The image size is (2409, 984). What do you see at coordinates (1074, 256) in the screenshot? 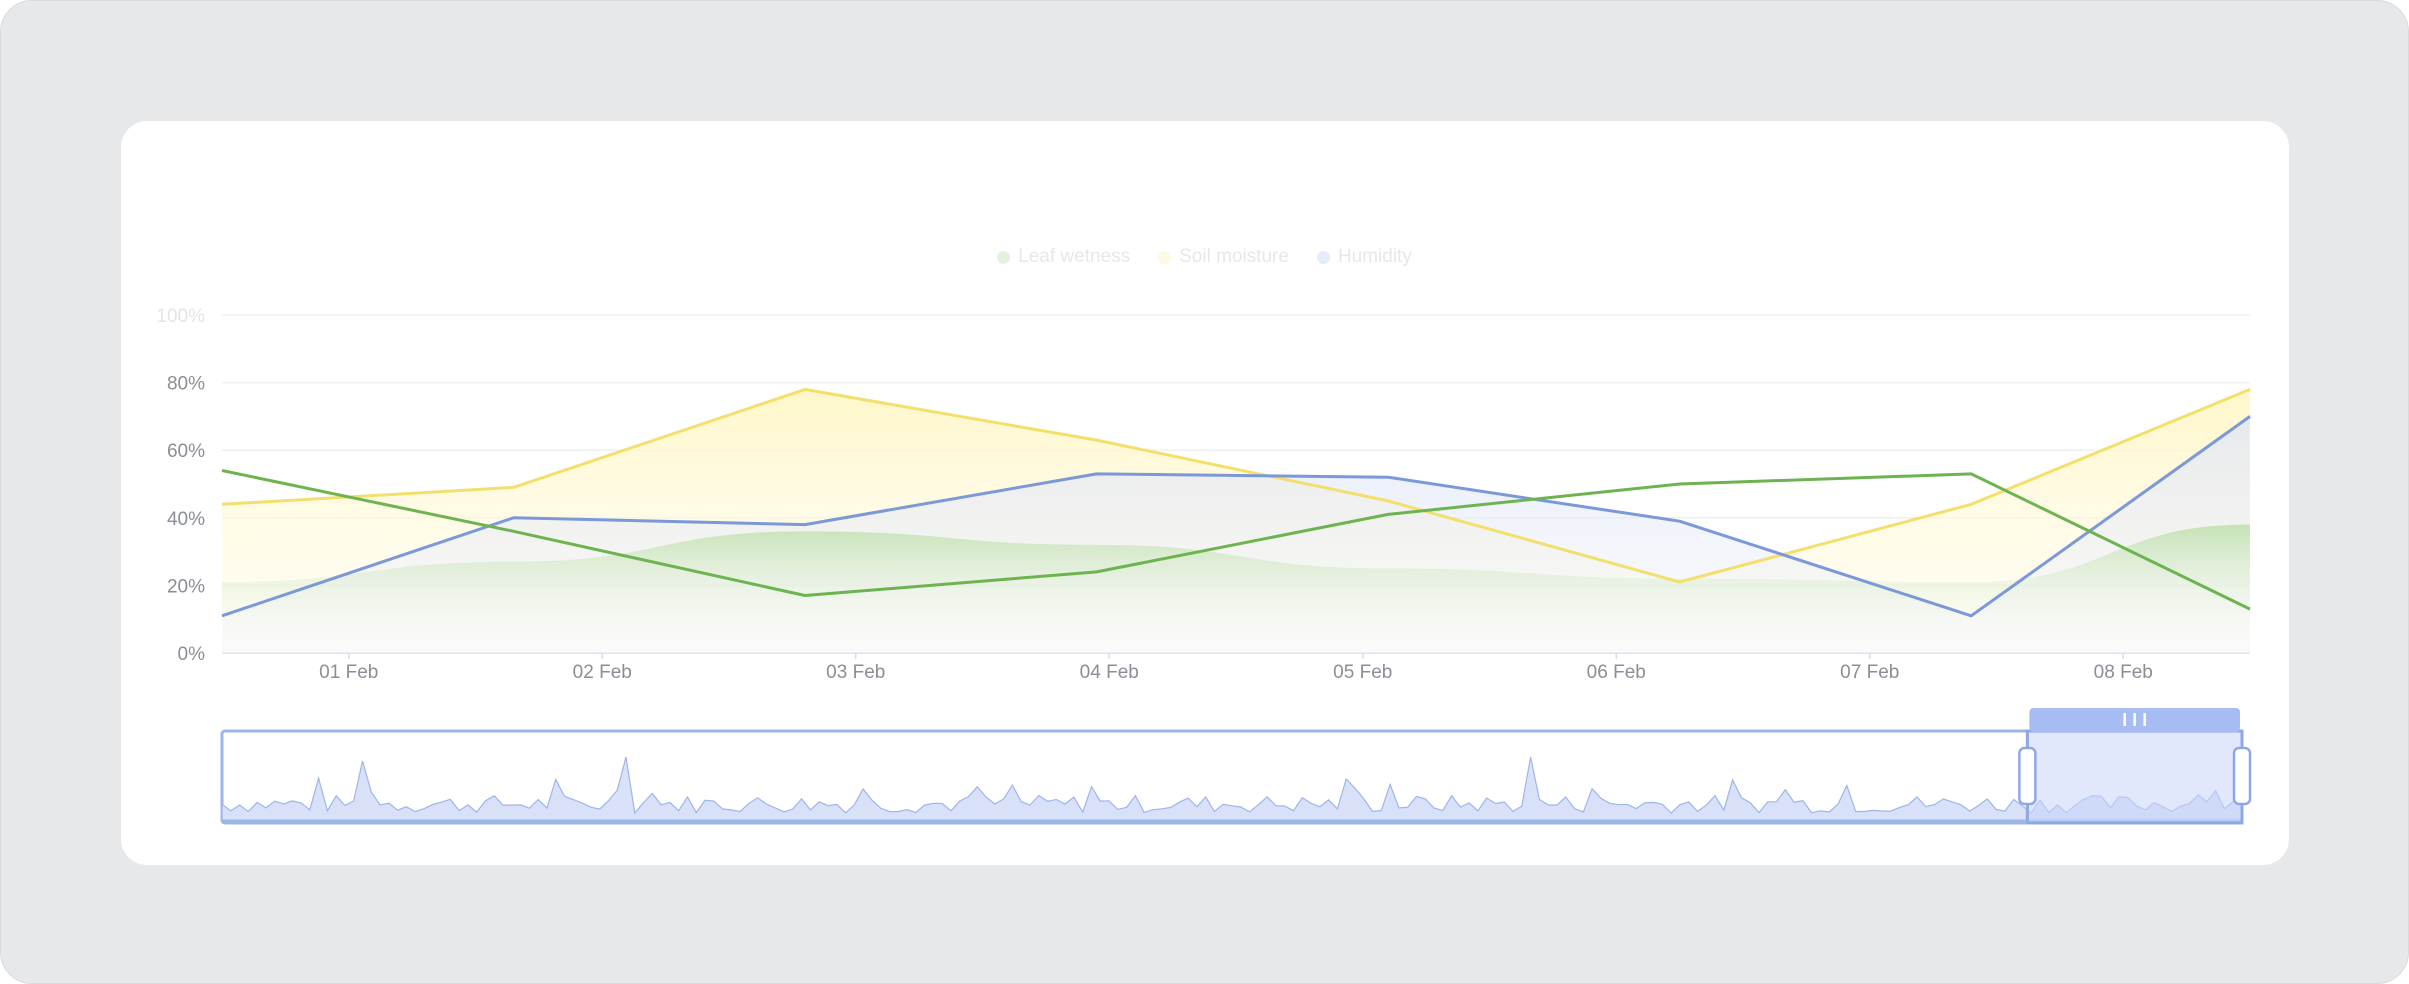
I see `legend-label: Leaf wetness` at bounding box center [1074, 256].